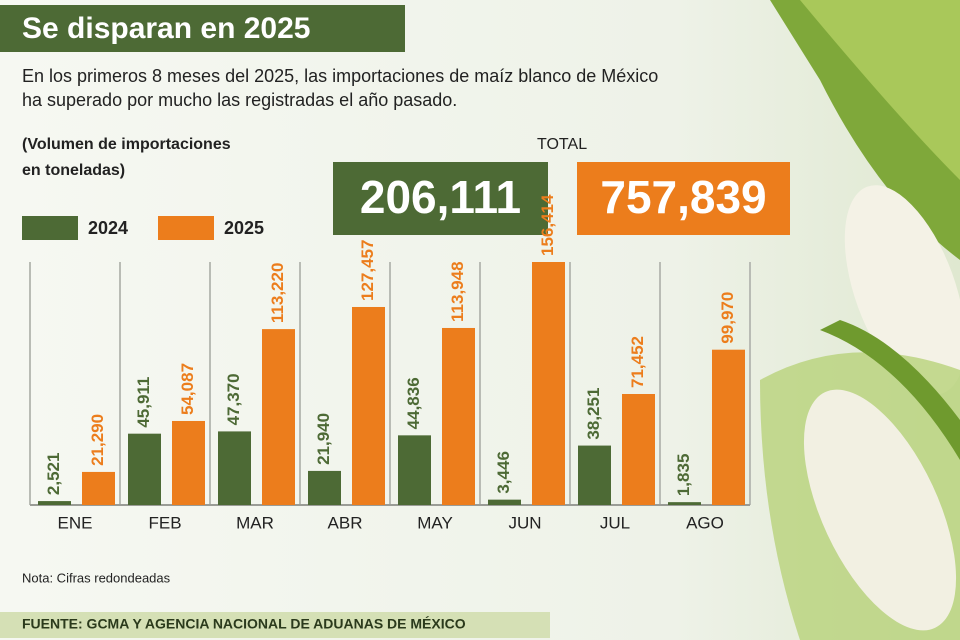  What do you see at coordinates (705, 522) in the screenshot?
I see `x-tick-label: AGO` at bounding box center [705, 522].